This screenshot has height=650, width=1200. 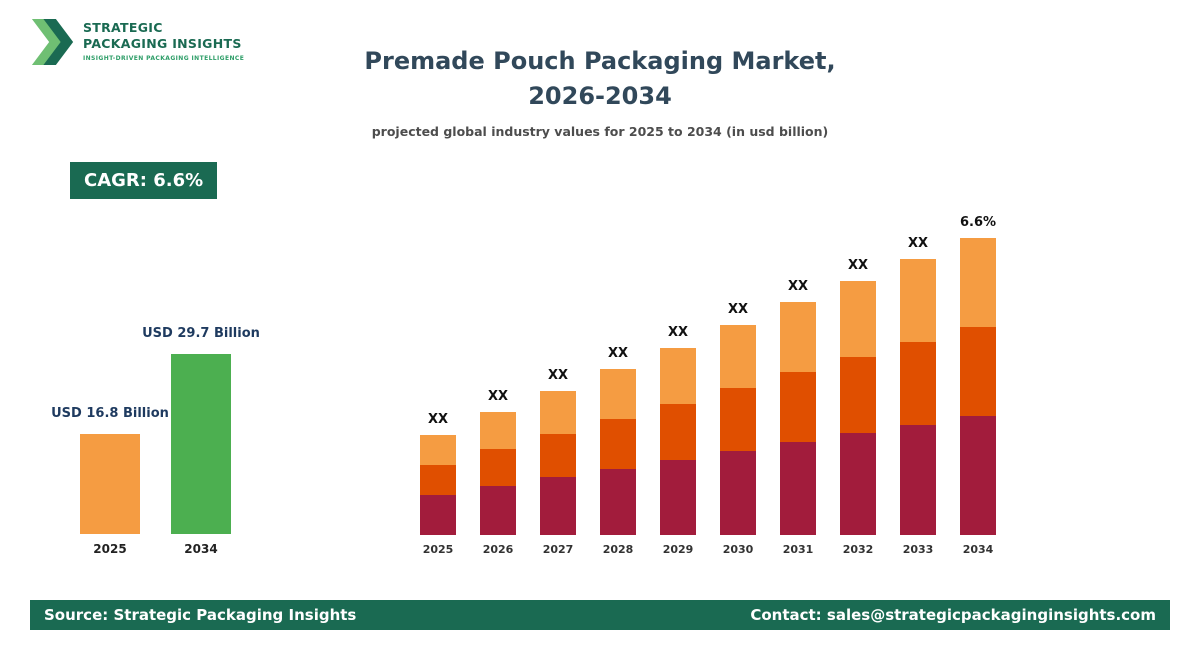 I want to click on stacked-bar-group: XX 2031, so click(x=798, y=417).